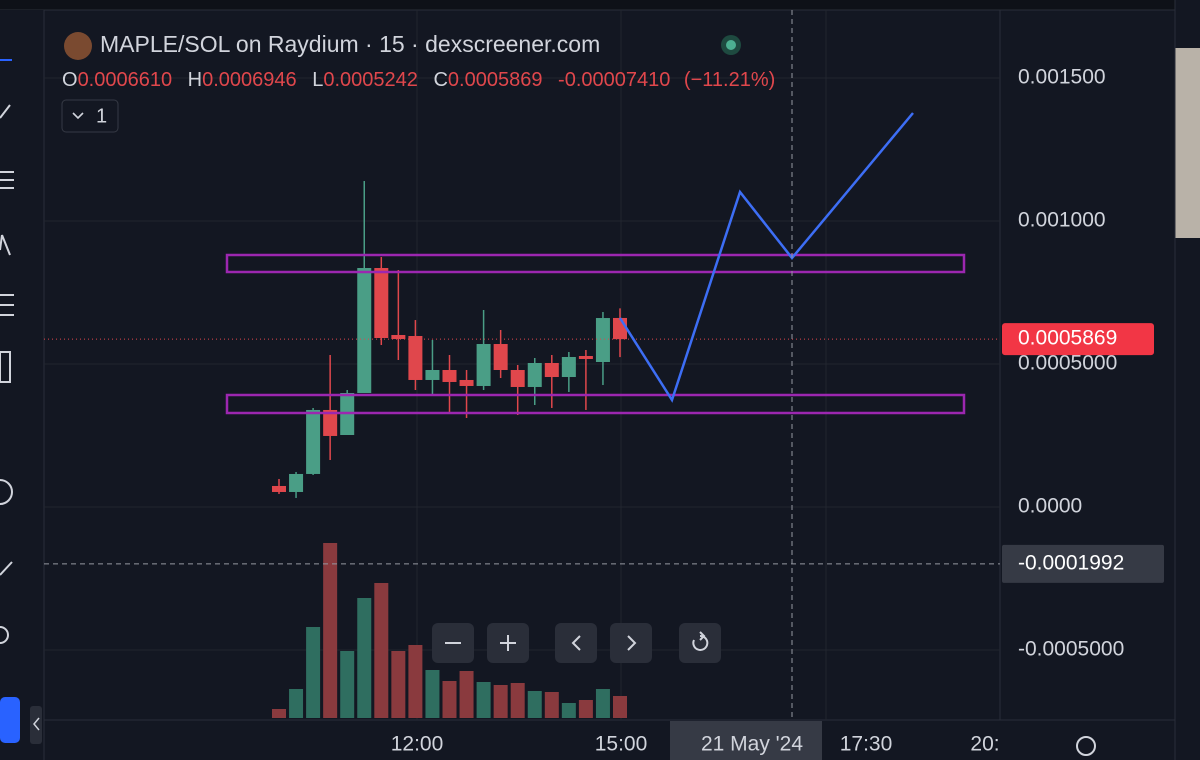 The width and height of the screenshot is (1200, 760). I want to click on y-tick-label: -0.0005000, so click(1071, 648).